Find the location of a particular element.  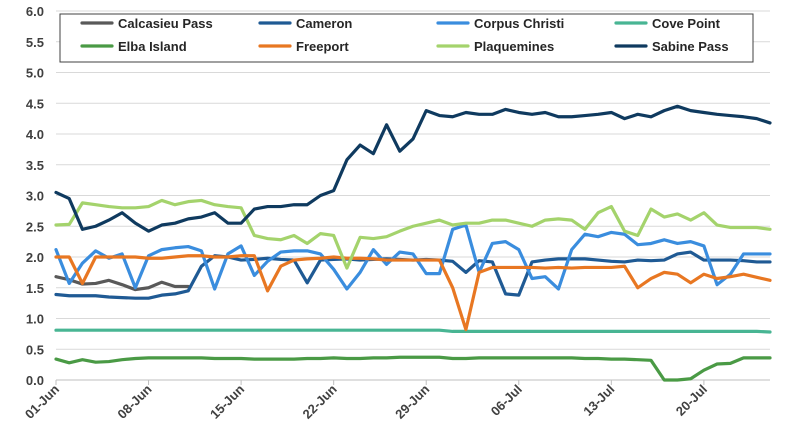

series-line-cove-point is located at coordinates (413, 331).